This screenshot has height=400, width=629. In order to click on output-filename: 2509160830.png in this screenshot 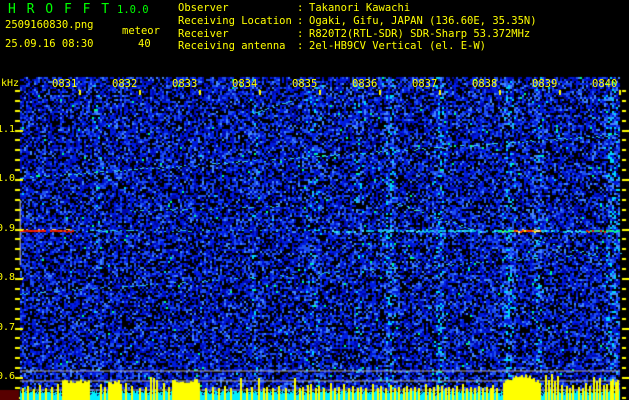, I will do `click(49, 25)`.